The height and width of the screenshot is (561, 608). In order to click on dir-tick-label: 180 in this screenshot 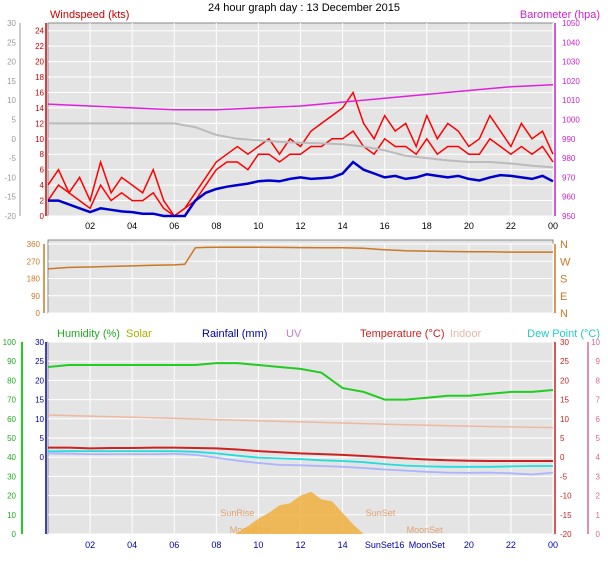, I will do `click(34, 279)`.